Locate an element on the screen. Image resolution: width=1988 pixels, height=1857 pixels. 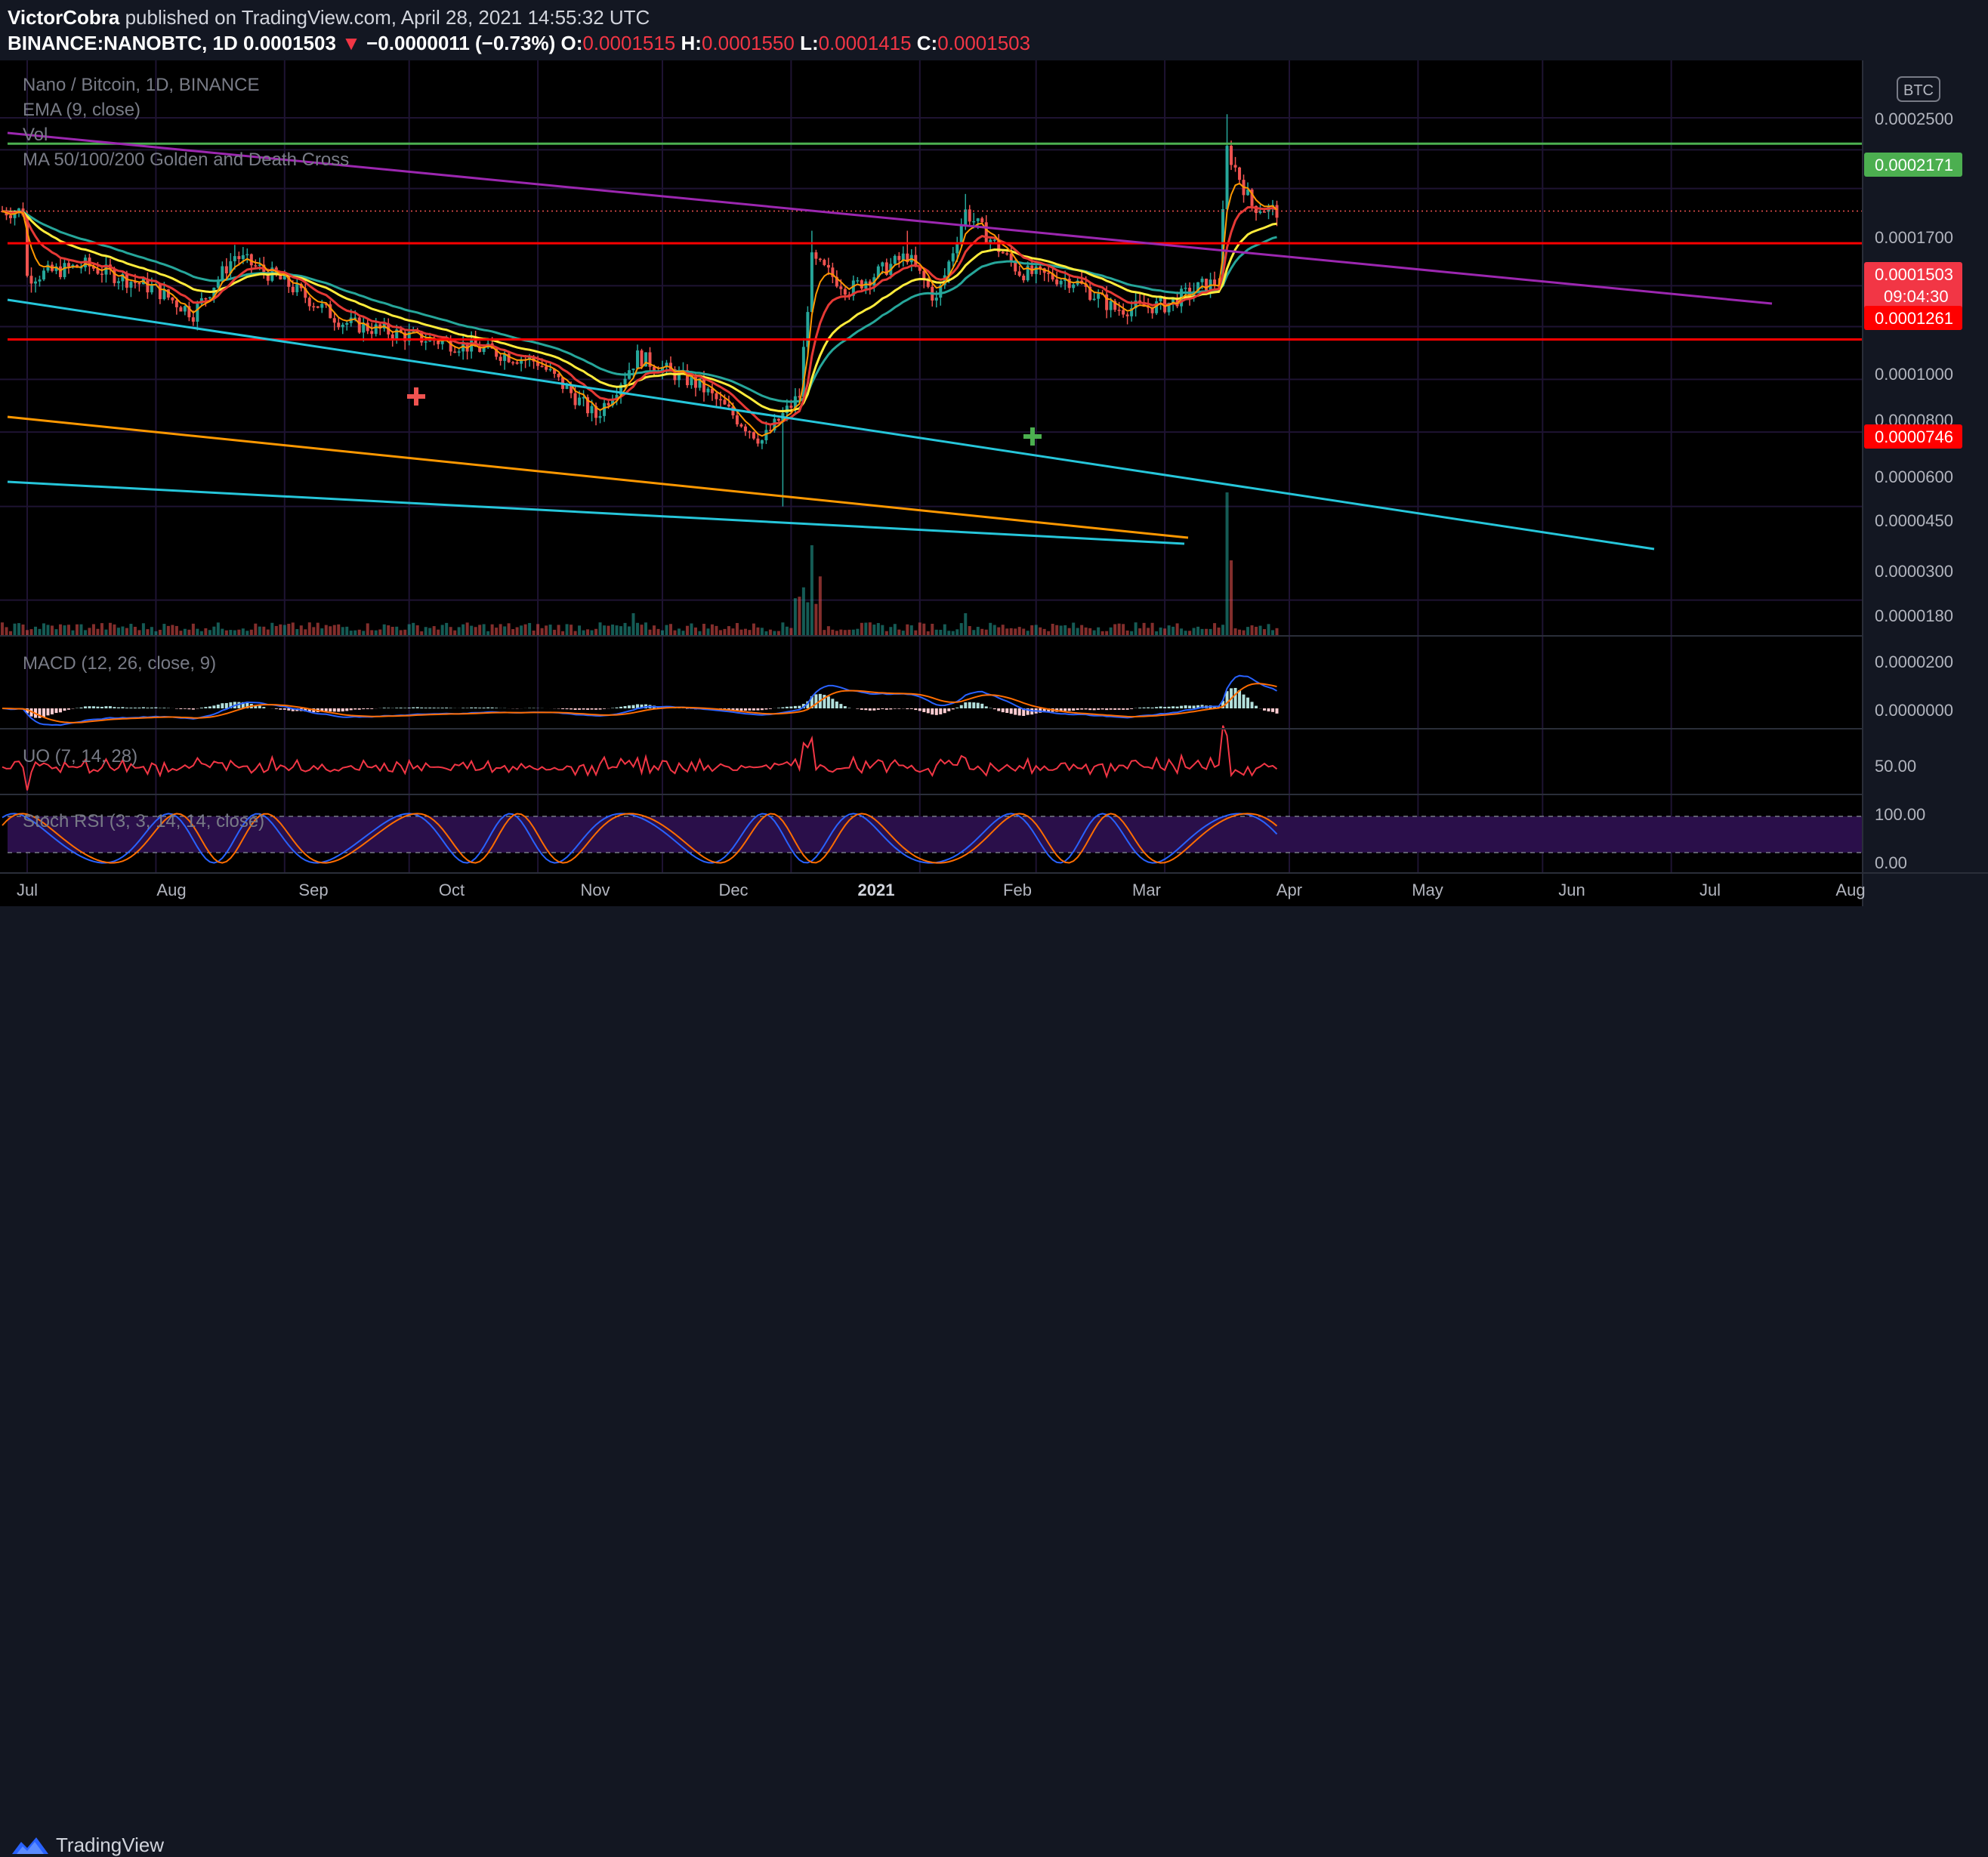
golden-cross-marker is located at coordinates (1032, 437).